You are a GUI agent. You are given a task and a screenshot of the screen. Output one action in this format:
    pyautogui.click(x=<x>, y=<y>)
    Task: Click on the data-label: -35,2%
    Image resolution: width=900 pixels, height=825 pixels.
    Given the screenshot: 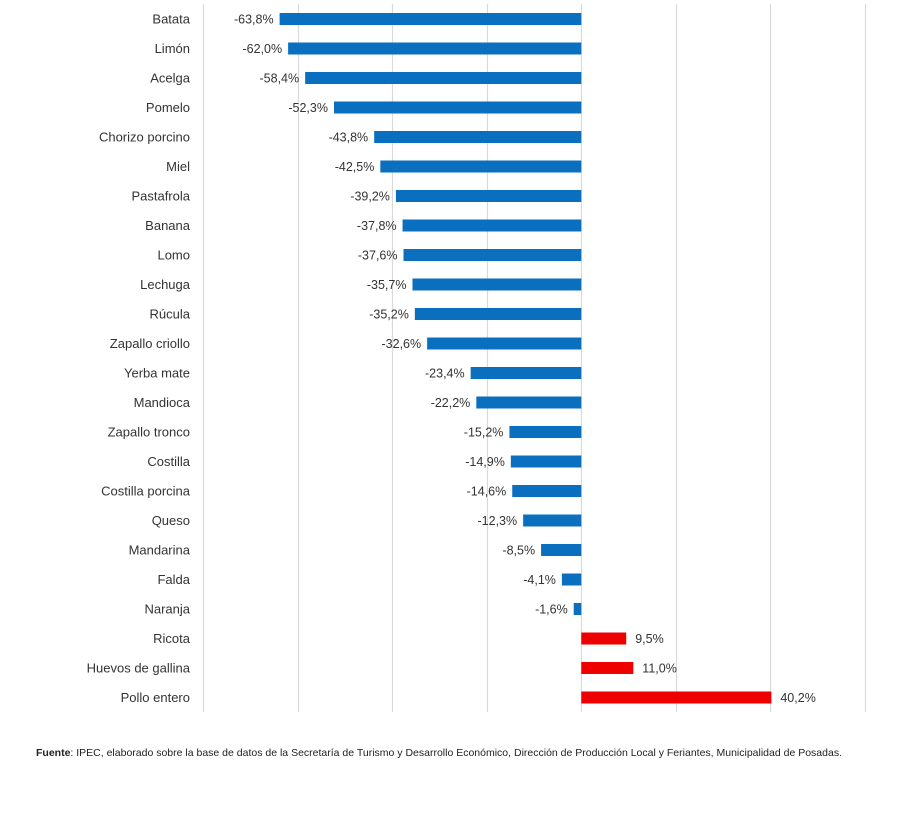 What is the action you would take?
    pyautogui.click(x=389, y=315)
    